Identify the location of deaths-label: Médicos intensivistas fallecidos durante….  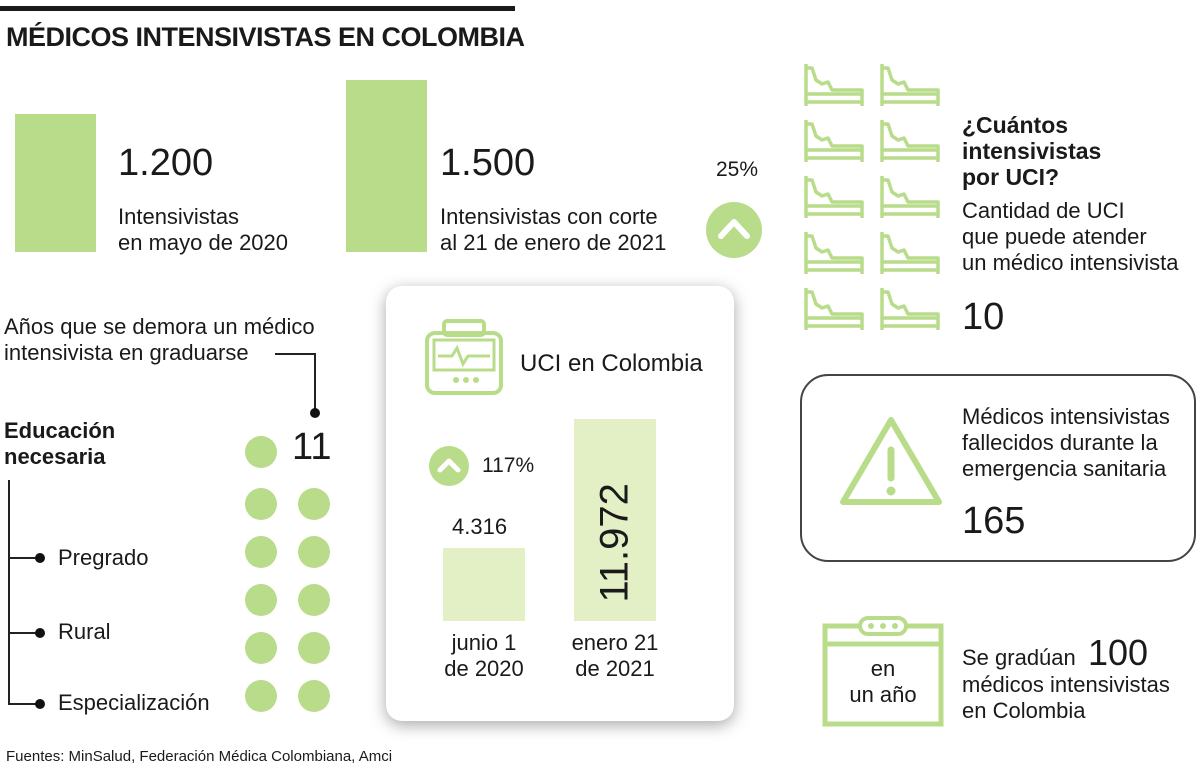
(1066, 442).